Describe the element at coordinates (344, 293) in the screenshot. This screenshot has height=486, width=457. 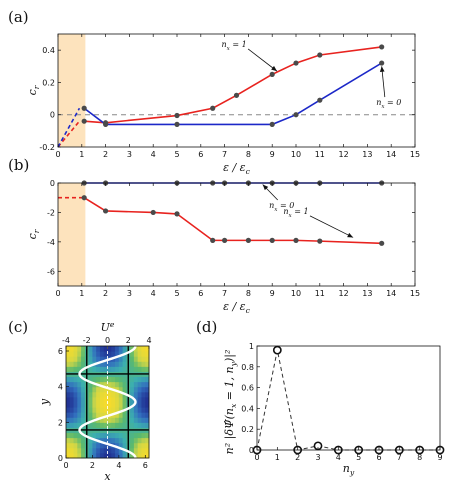
I see `x-tick-label: 12` at that location.